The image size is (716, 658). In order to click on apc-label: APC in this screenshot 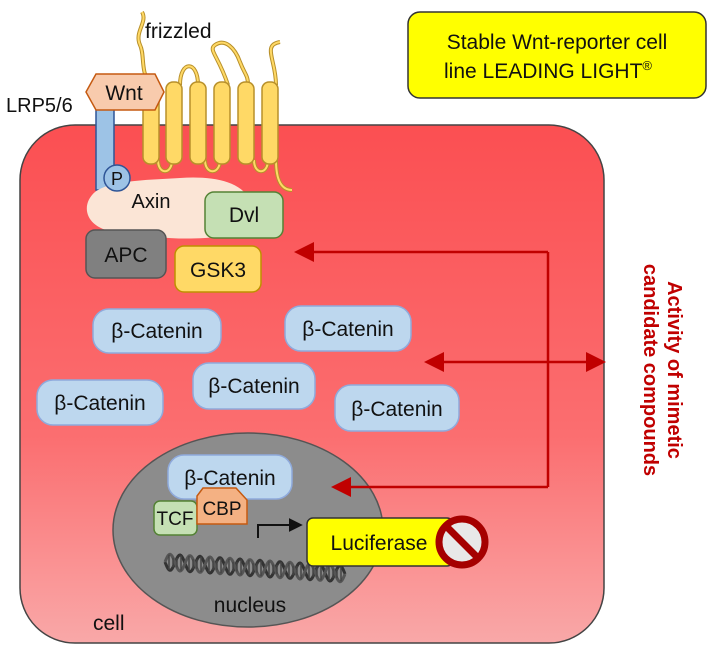, I will do `click(125, 255)`.